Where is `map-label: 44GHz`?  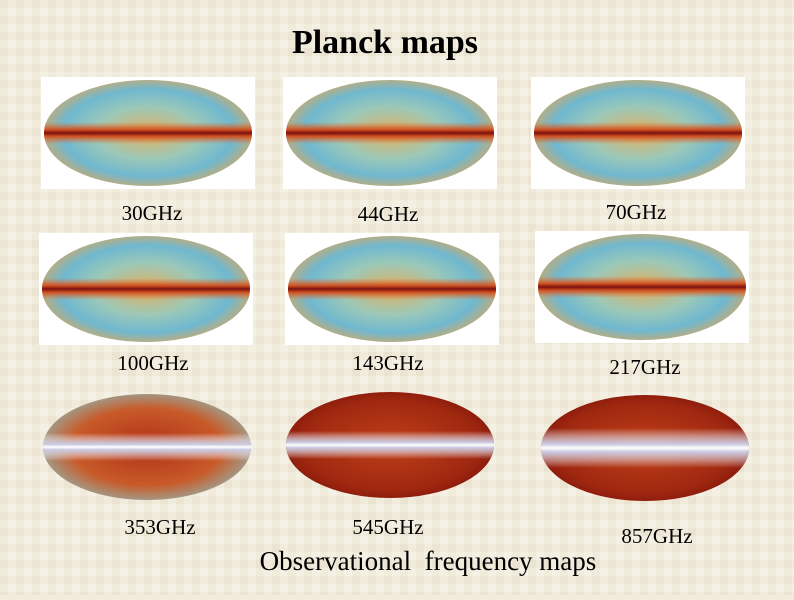
map-label: 44GHz is located at coordinates (388, 214).